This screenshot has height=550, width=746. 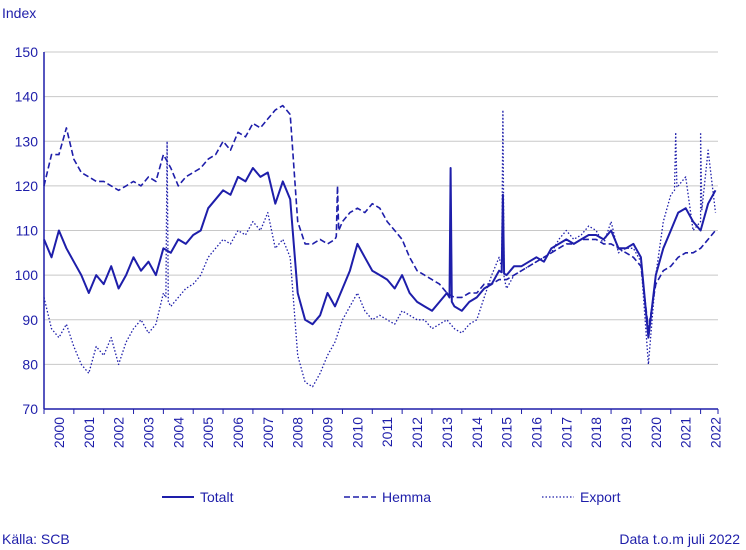 What do you see at coordinates (536, 432) in the screenshot?
I see `x-tick-label: 2016` at bounding box center [536, 432].